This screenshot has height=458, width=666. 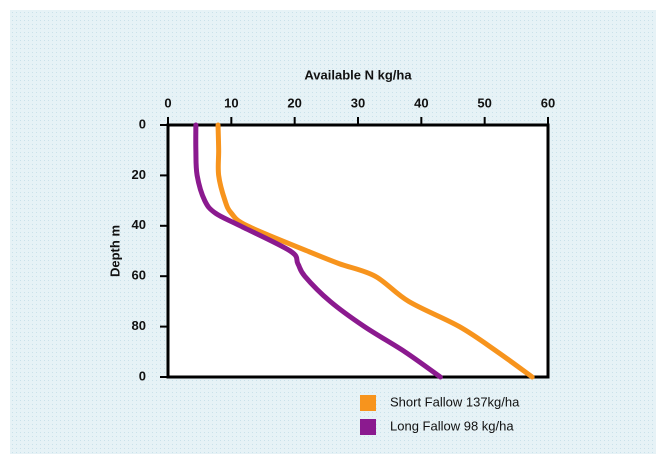 What do you see at coordinates (548, 102) in the screenshot?
I see `x-tick-label: 60` at bounding box center [548, 102].